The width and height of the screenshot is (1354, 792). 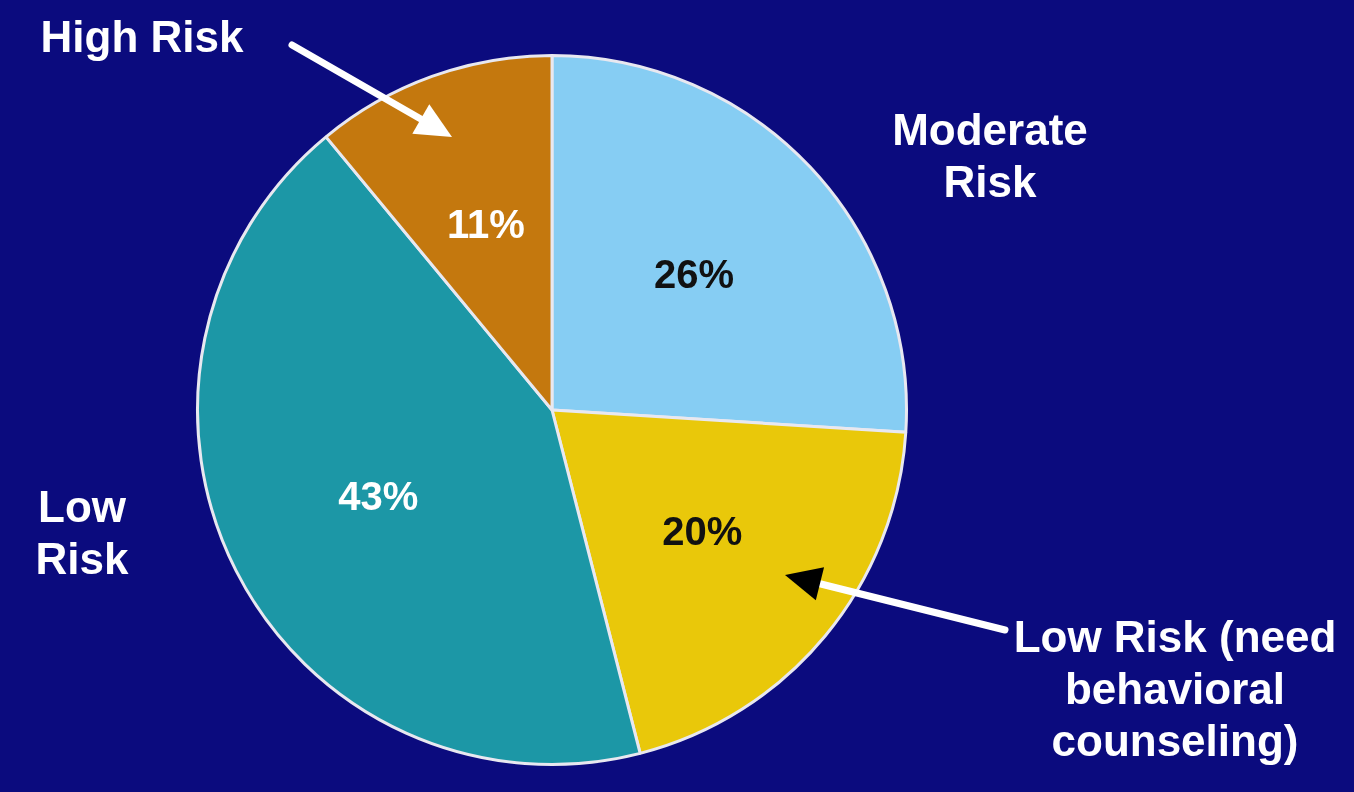 I want to click on slice-label: Low Risk, so click(x=82, y=532).